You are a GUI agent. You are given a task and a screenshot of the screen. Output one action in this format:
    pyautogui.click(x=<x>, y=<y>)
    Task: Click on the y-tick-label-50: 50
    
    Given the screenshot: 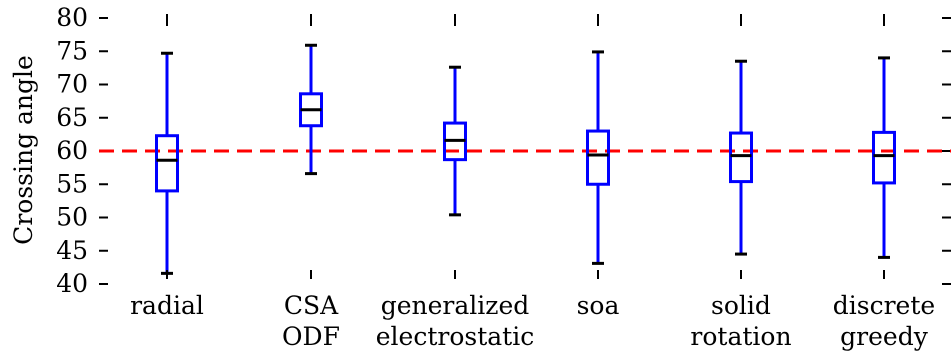 What is the action you would take?
    pyautogui.click(x=72, y=217)
    